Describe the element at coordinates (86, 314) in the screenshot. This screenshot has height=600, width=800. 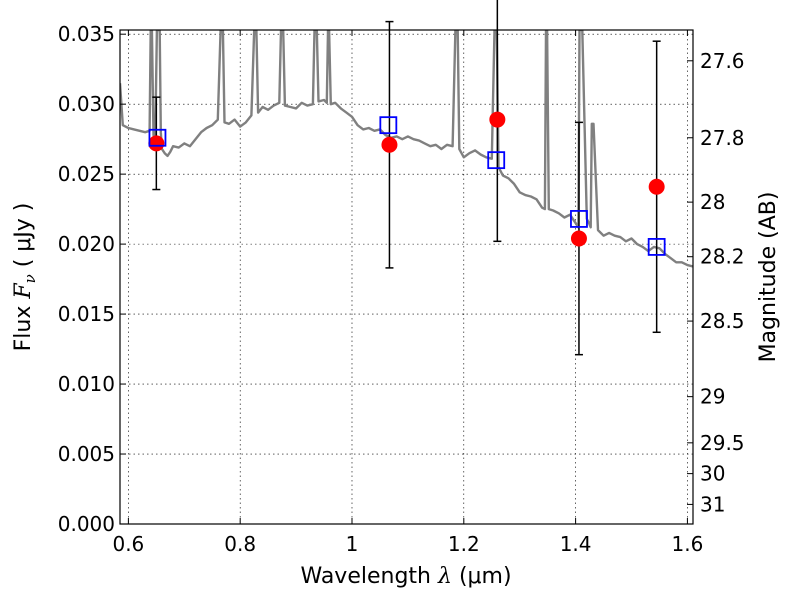
I see `y-tick-label: 0.015` at that location.